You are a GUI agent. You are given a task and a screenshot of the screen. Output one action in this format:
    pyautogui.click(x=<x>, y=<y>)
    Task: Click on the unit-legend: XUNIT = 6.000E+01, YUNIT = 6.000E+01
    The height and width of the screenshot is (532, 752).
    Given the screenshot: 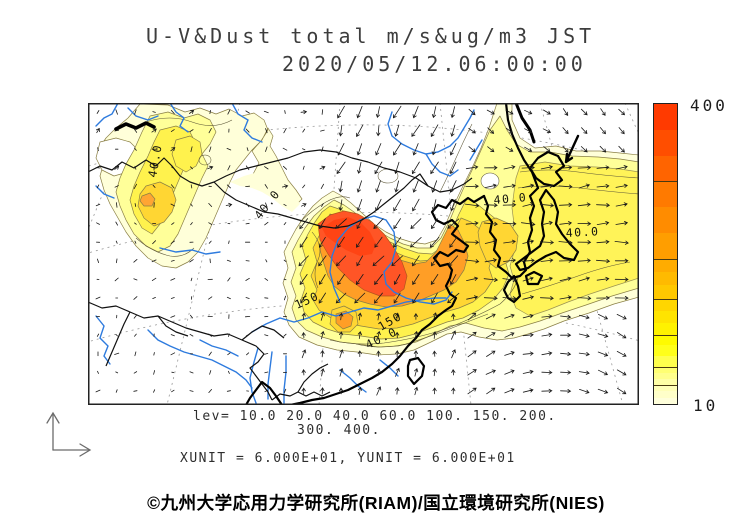 What is the action you would take?
    pyautogui.click(x=348, y=458)
    